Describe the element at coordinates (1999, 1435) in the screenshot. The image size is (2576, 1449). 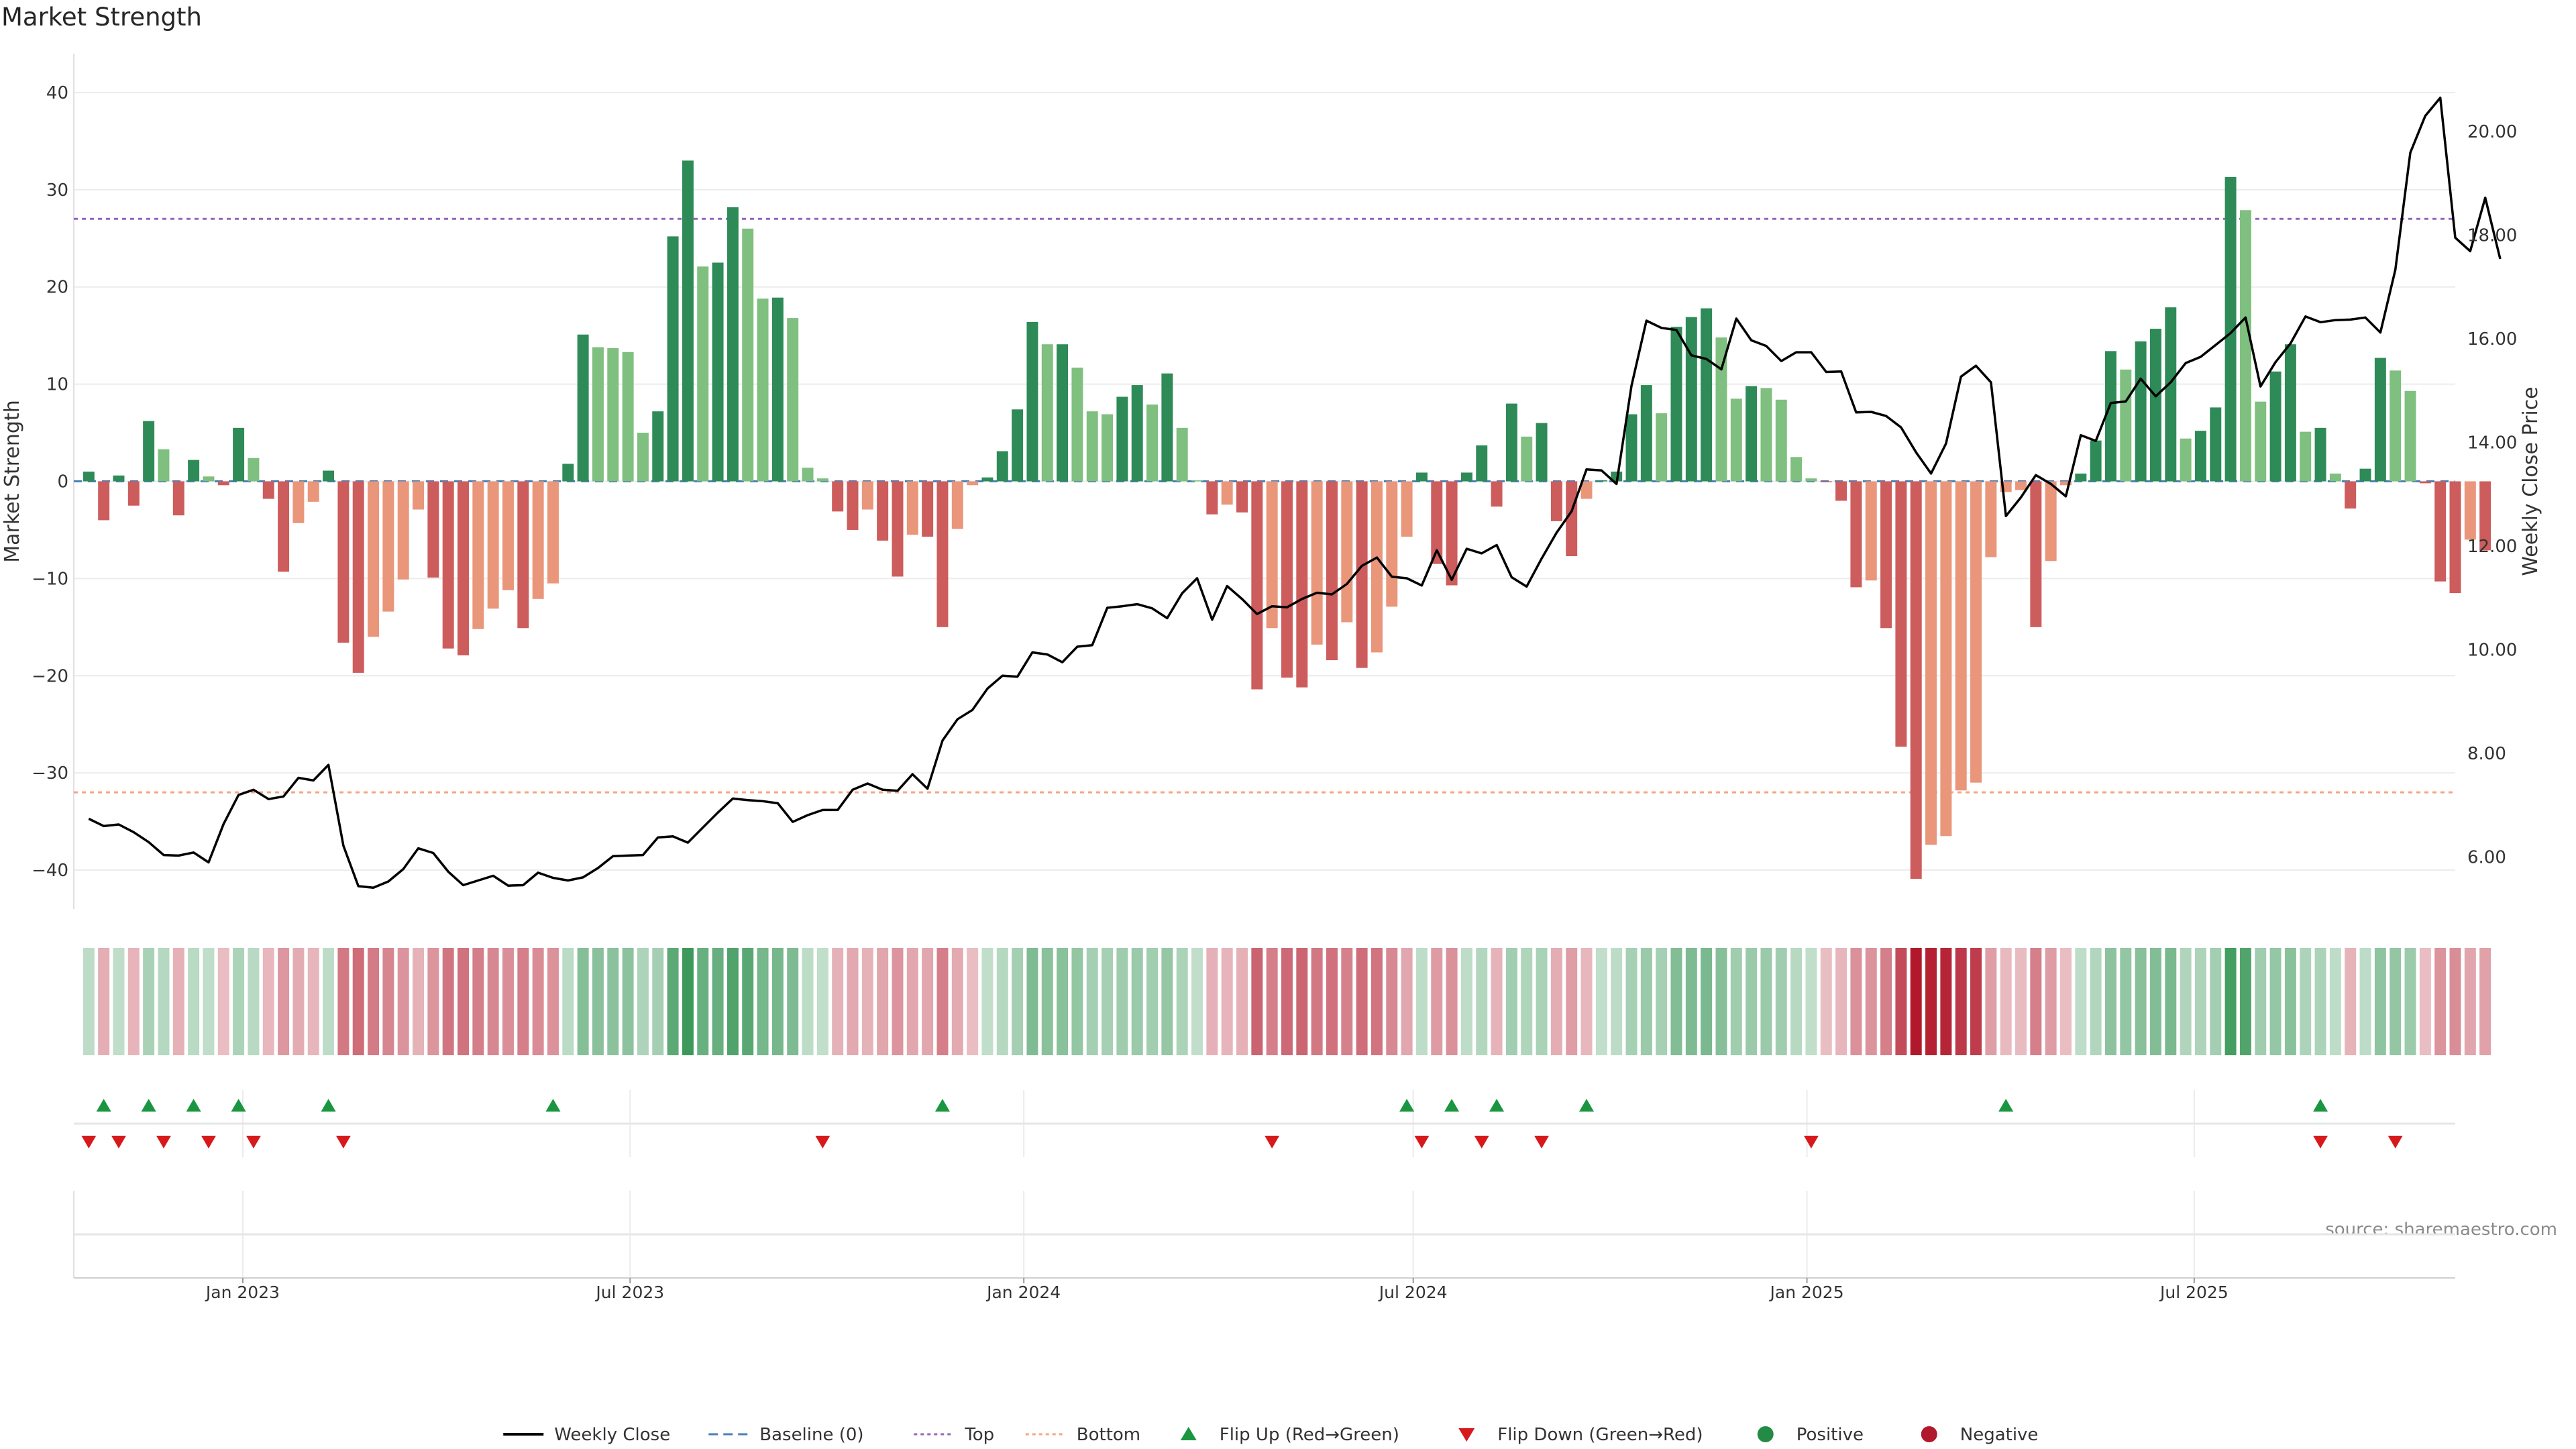
I see `legend-label: Negative` at that location.